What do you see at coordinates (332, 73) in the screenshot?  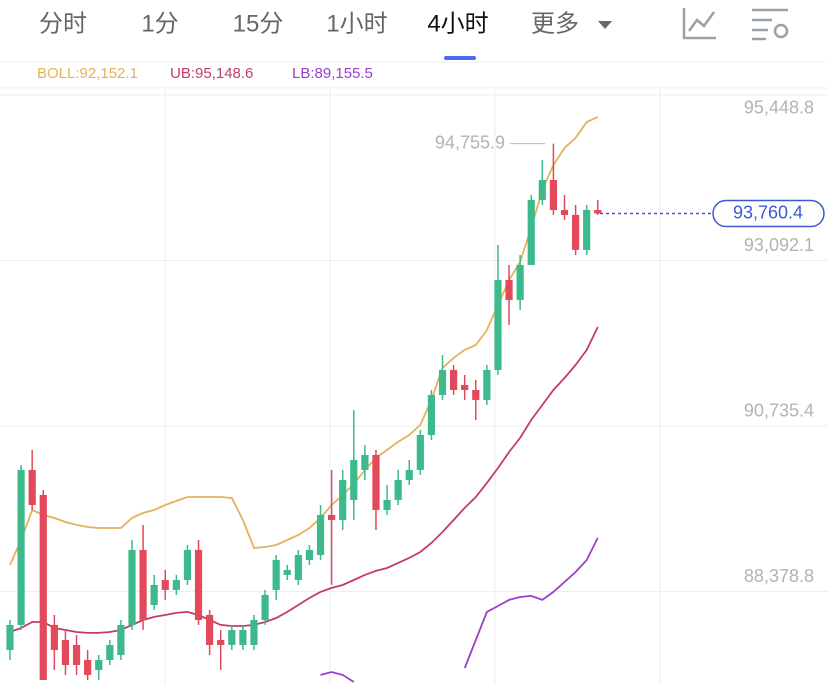 I see `legend-entry: LB:89,155.5` at bounding box center [332, 73].